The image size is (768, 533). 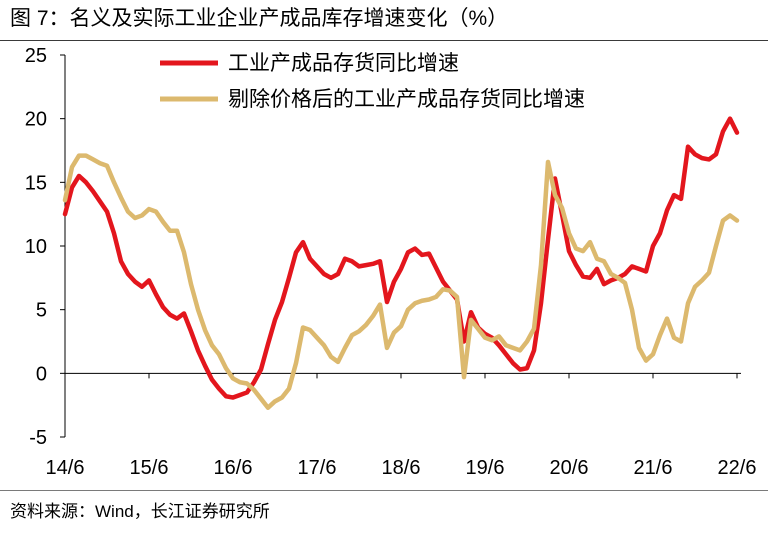 What do you see at coordinates (343, 63) in the screenshot?
I see `legend-label-nominal: 工业产成品存货同比增速` at bounding box center [343, 63].